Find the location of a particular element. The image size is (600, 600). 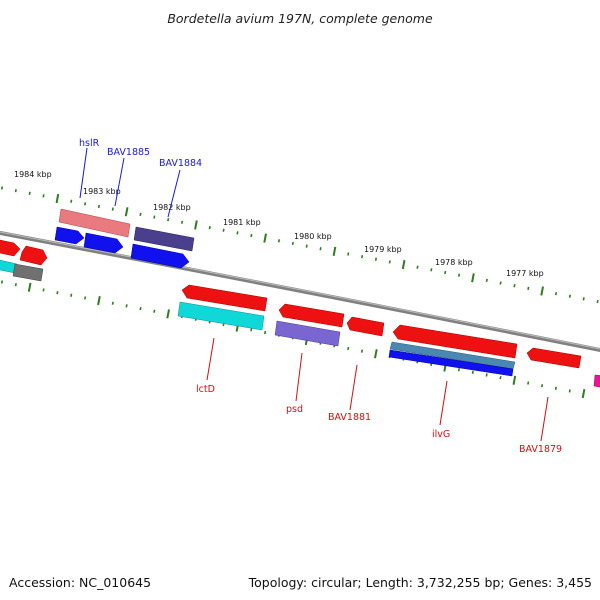

gene-lctD is located at coordinates (224, 298).